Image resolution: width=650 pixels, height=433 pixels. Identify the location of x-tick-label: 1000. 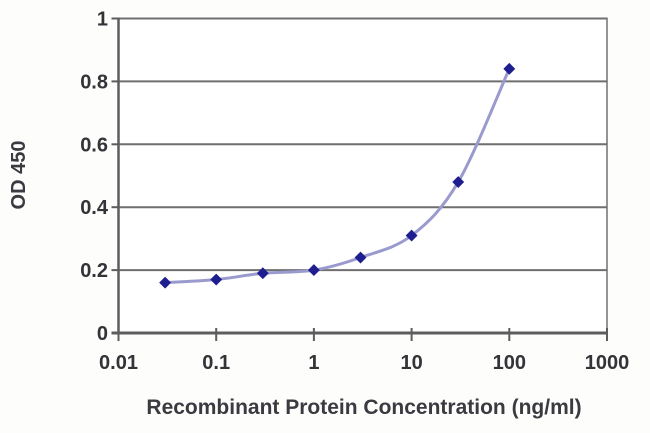
(607, 363).